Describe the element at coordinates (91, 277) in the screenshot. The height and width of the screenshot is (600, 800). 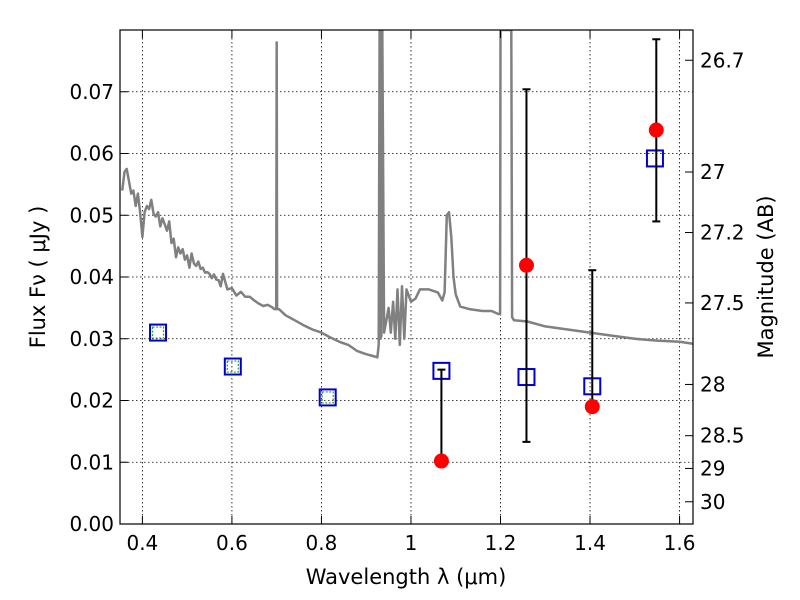
I see `y-tick-label: 0.04` at that location.